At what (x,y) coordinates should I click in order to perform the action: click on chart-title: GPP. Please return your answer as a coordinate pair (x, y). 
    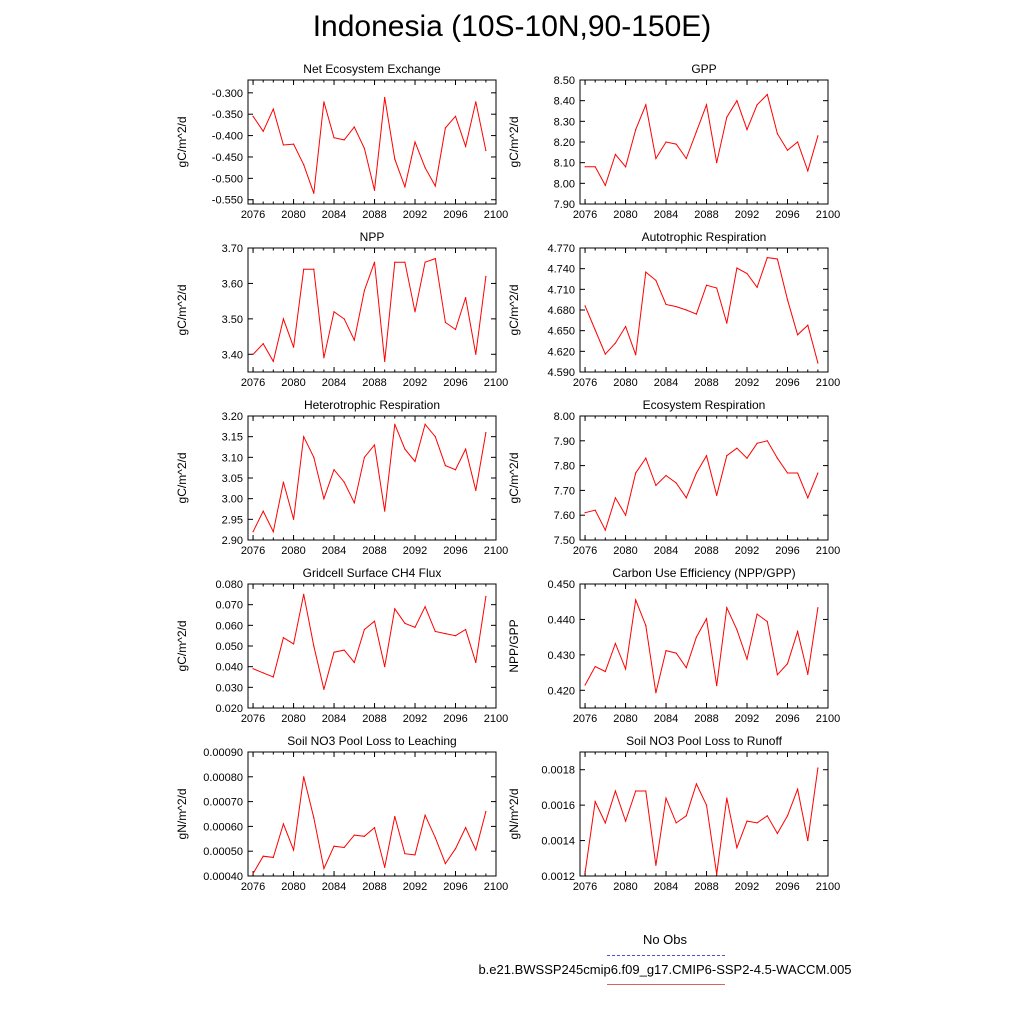
    Looking at the image, I should click on (703, 69).